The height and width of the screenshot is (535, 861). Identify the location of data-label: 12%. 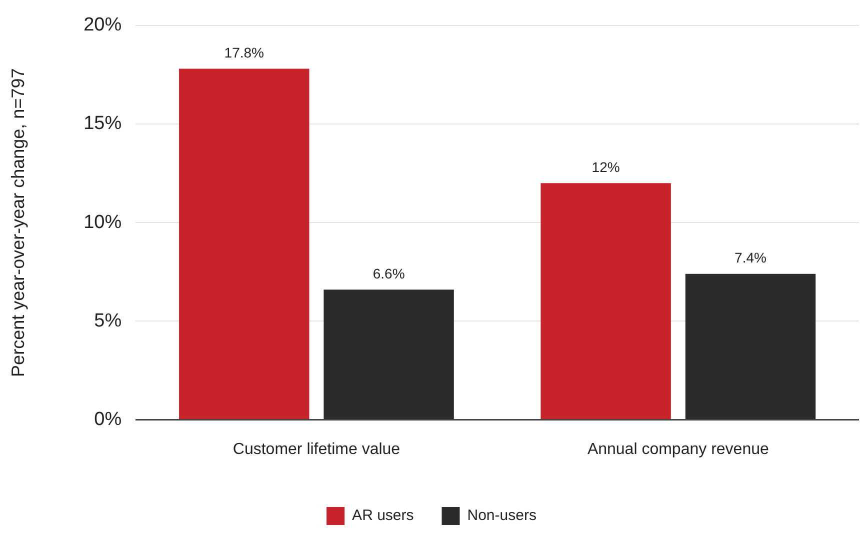
(606, 167).